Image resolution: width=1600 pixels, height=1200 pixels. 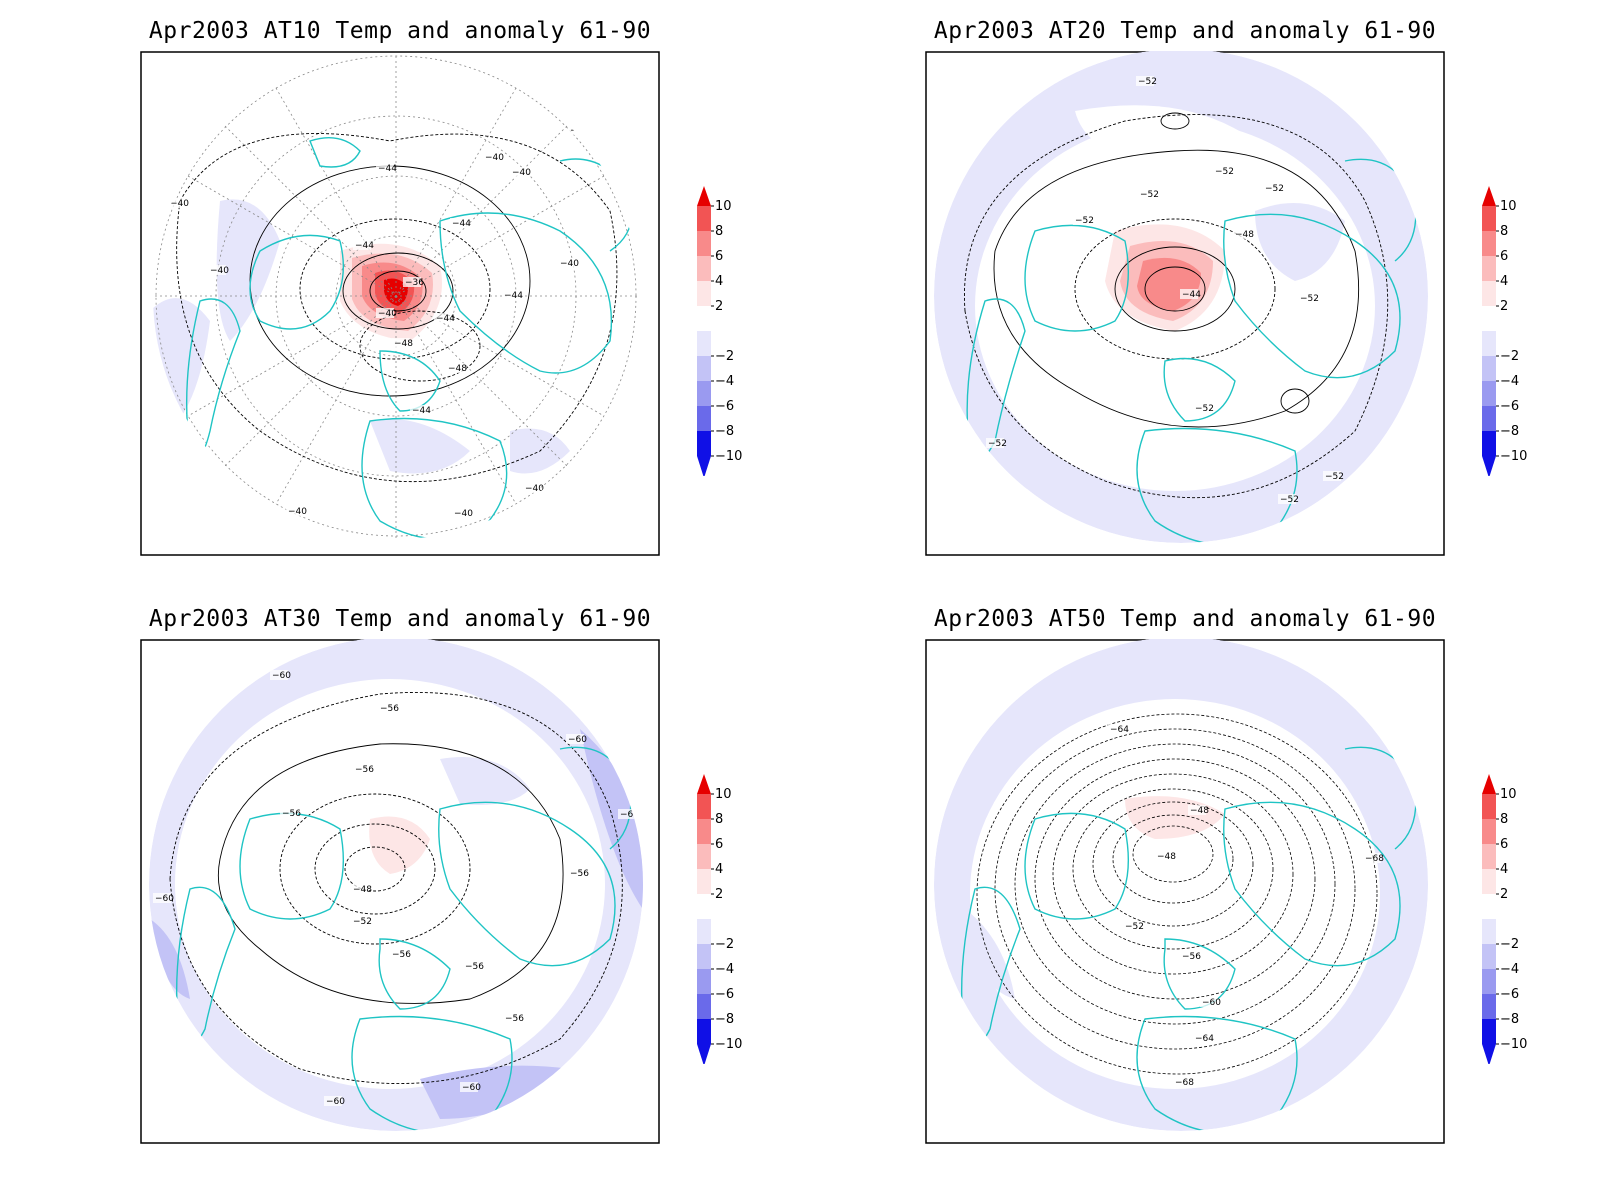 What do you see at coordinates (403, 938) in the screenshot?
I see `coastlines` at bounding box center [403, 938].